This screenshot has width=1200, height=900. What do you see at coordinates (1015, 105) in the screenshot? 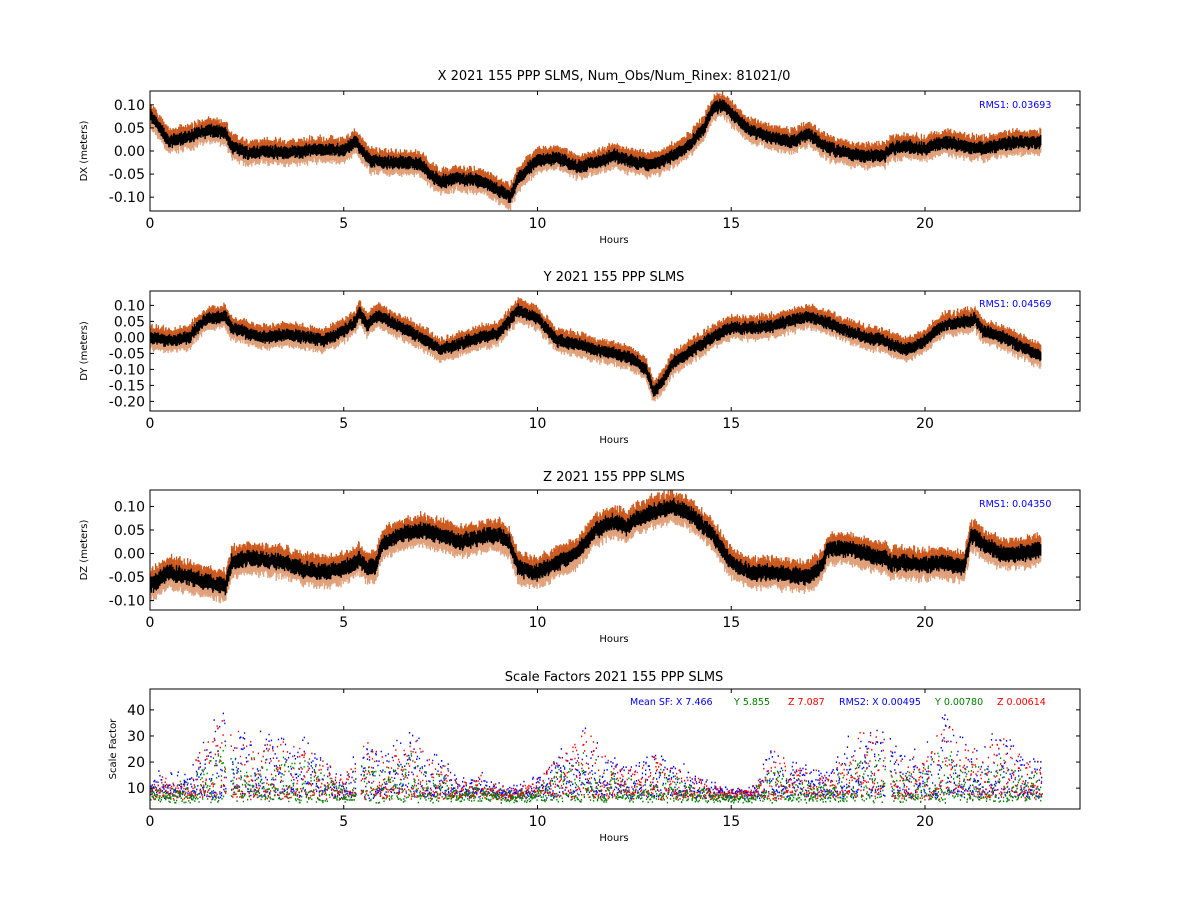
I see `panel-dx-rms-annotation: RMS1: 0.03693` at bounding box center [1015, 105].